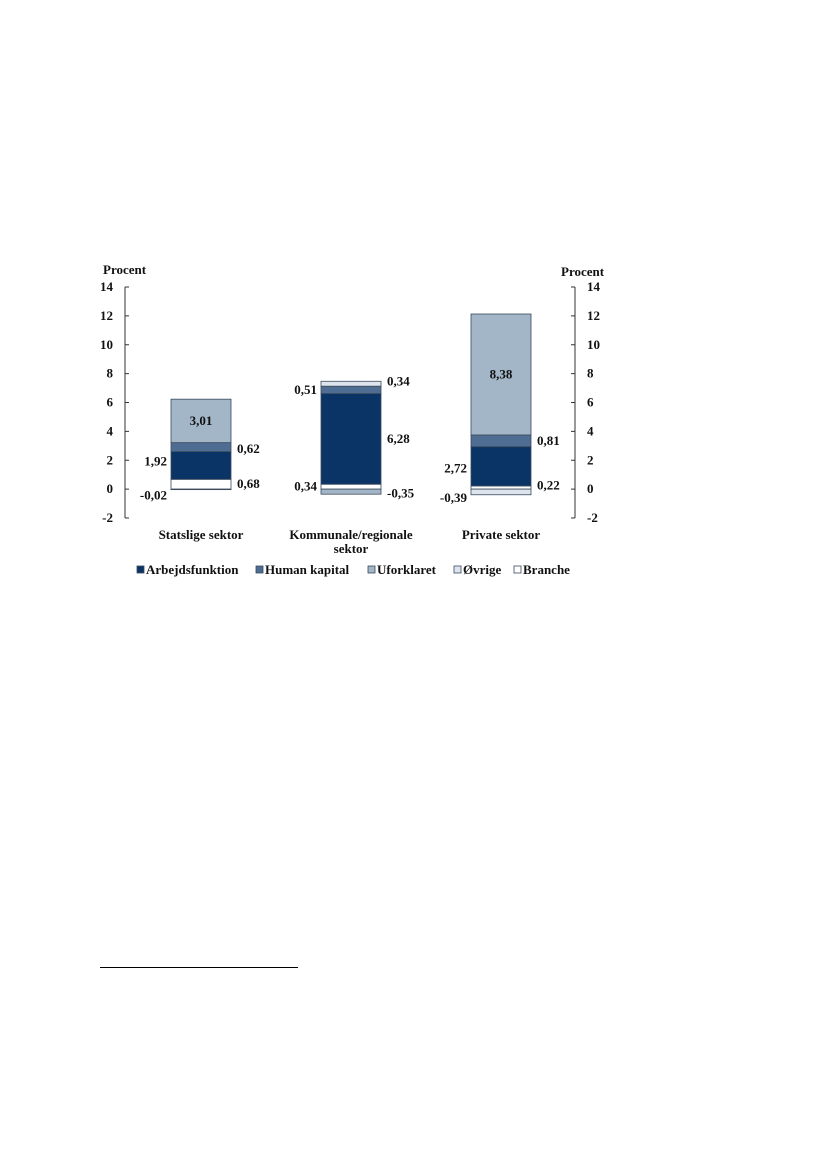 This screenshot has width=827, height=1169. I want to click on data-label: -0,39, so click(454, 497).